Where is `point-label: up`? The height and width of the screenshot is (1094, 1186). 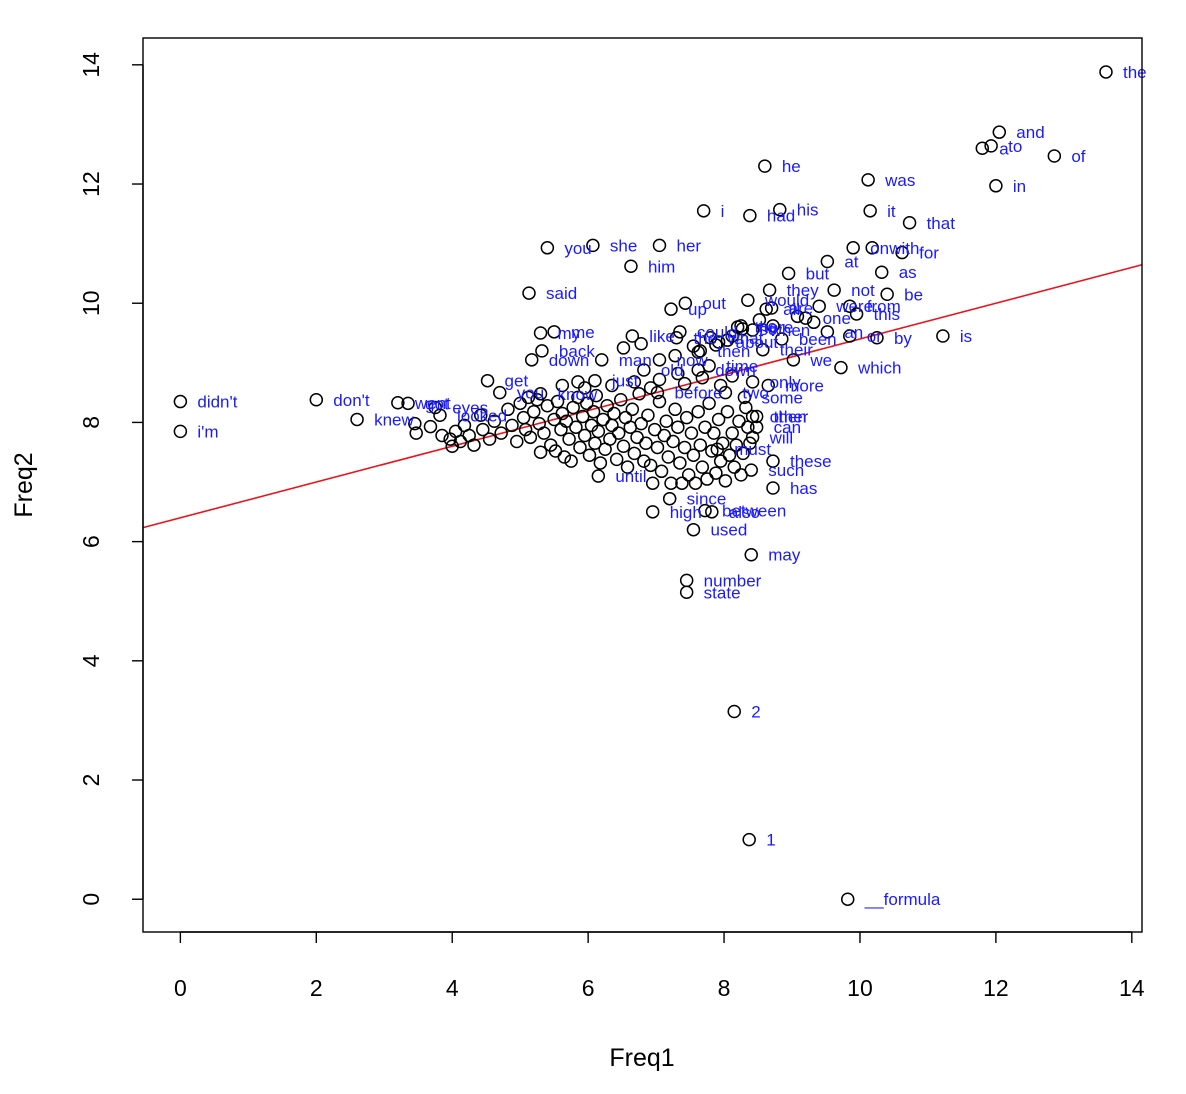 point-label: up is located at coordinates (697, 309).